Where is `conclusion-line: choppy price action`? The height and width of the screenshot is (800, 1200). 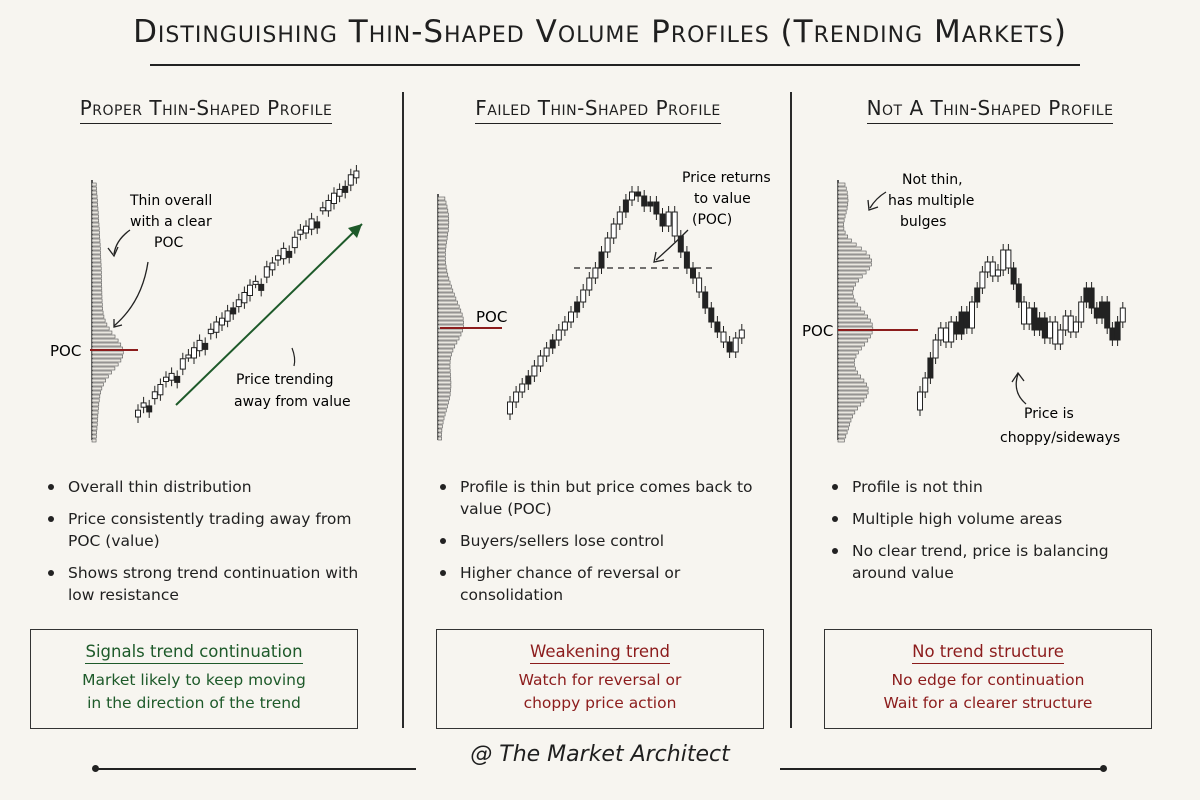
conclusion-line: choppy price action is located at coordinates (600, 703).